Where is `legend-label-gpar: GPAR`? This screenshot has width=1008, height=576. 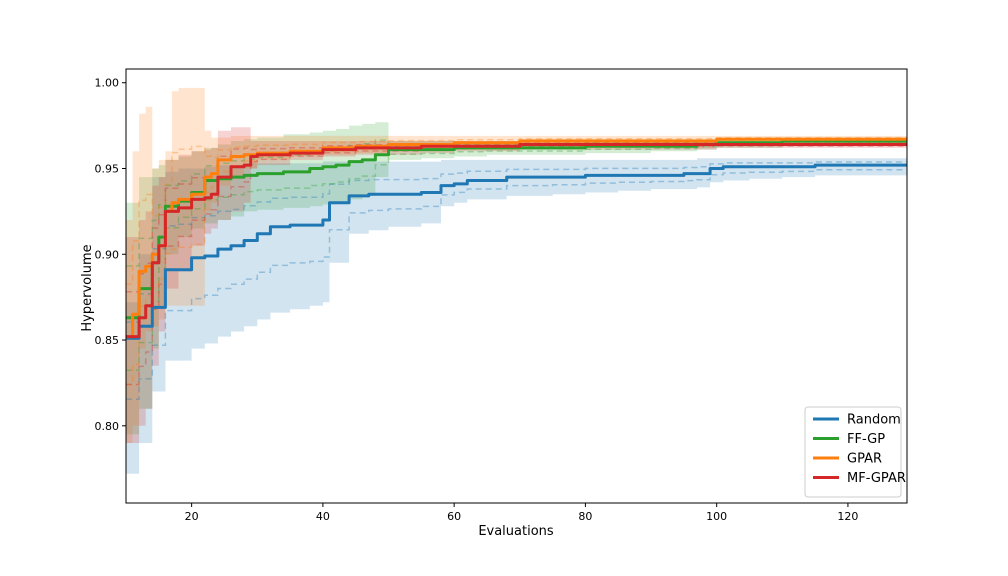
legend-label-gpar: GPAR is located at coordinates (864, 459).